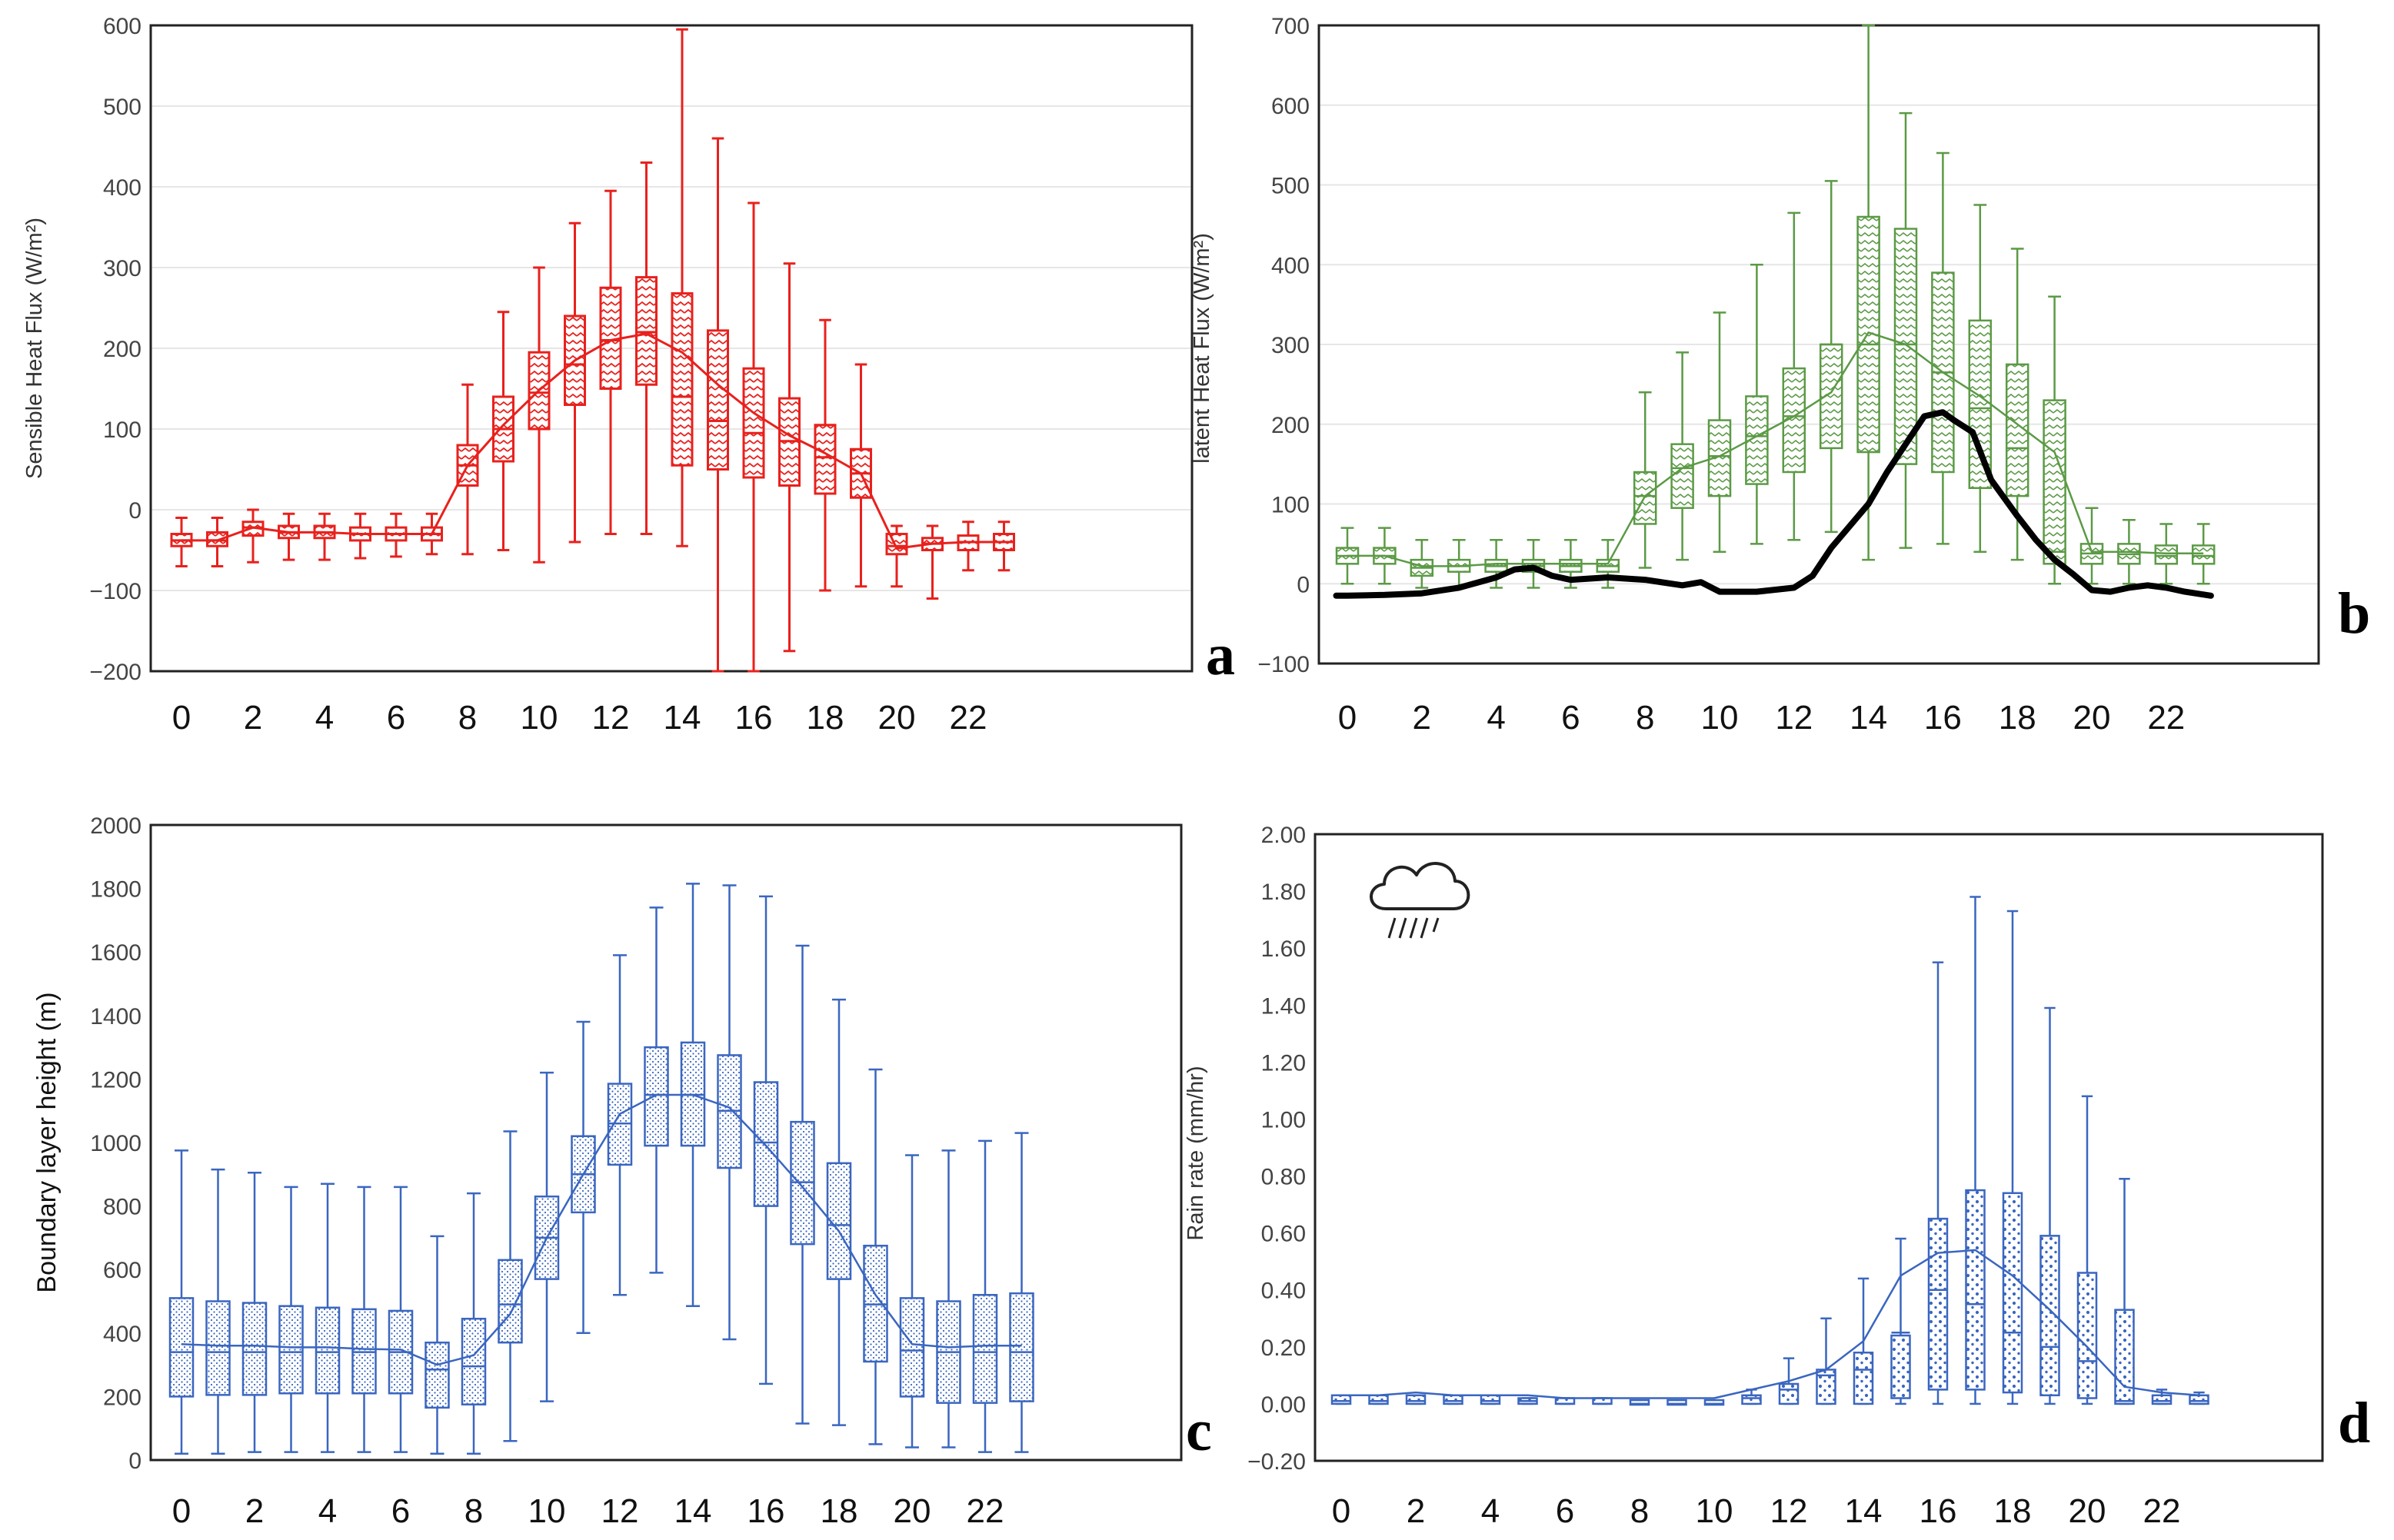 The image size is (2394, 1540). I want to click on x-tick-label-a-2: 4, so click(325, 718).